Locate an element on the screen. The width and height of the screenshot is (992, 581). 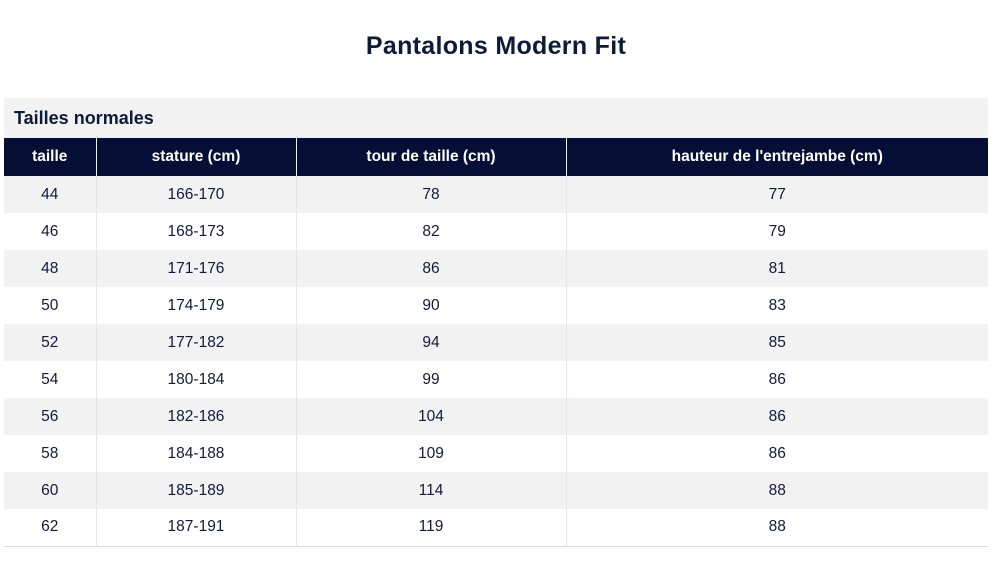
cell-stature: 187-191 is located at coordinates (195, 527).